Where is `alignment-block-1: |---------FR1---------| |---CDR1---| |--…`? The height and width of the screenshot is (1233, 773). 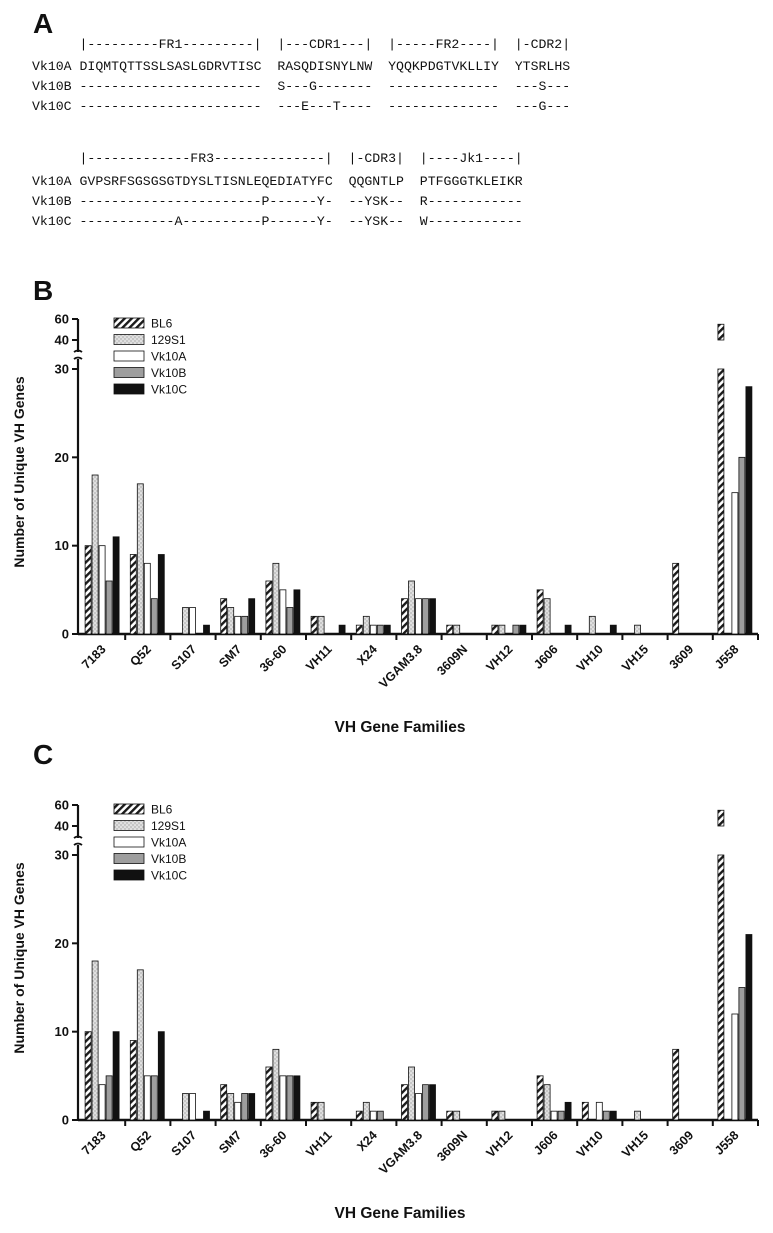
alignment-block-1: |---------FR1---------| |---CDR1---| |--… is located at coordinates (301, 75).